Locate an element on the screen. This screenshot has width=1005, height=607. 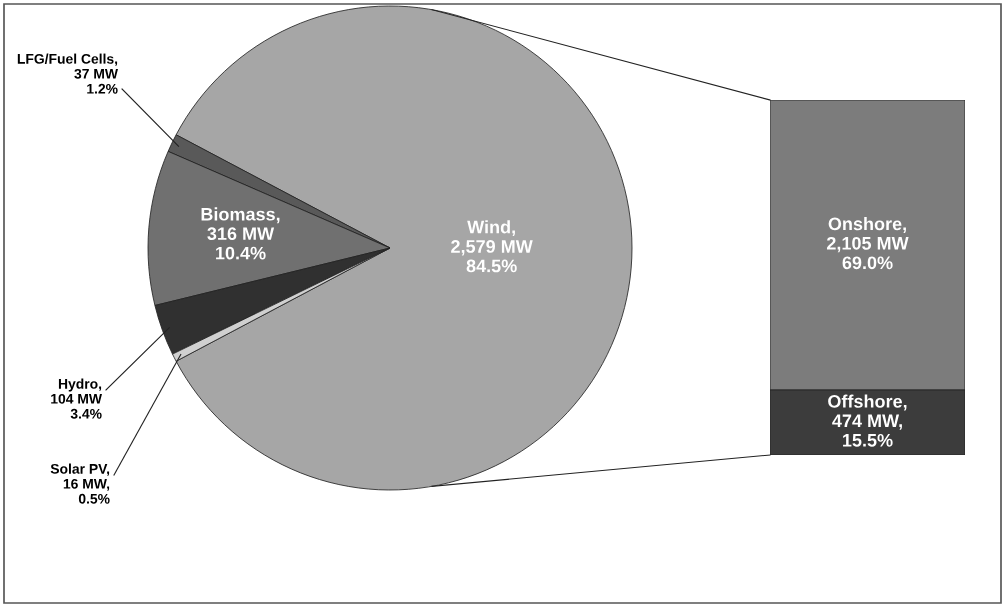
data-label: 2,105 MW 69.0% is located at coordinates (867, 253).